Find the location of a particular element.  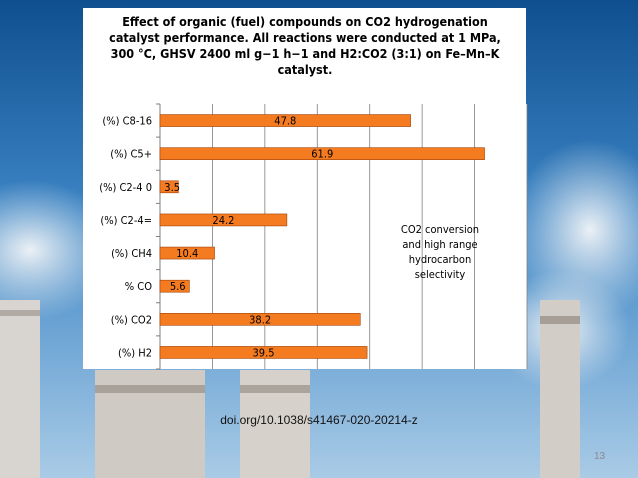

chart-title-line: catalyst. is located at coordinates (305, 69).